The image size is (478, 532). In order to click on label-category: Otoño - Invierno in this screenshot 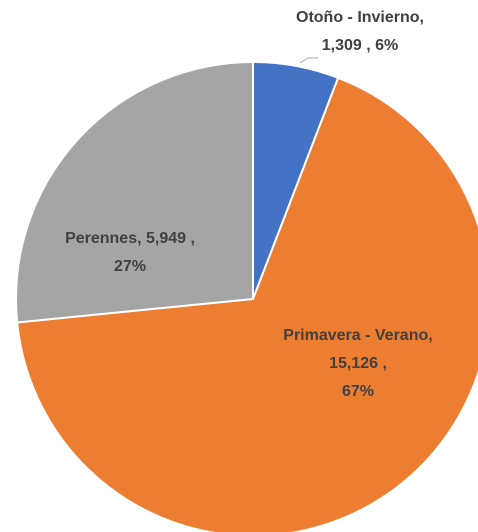, I will do `click(358, 17)`.